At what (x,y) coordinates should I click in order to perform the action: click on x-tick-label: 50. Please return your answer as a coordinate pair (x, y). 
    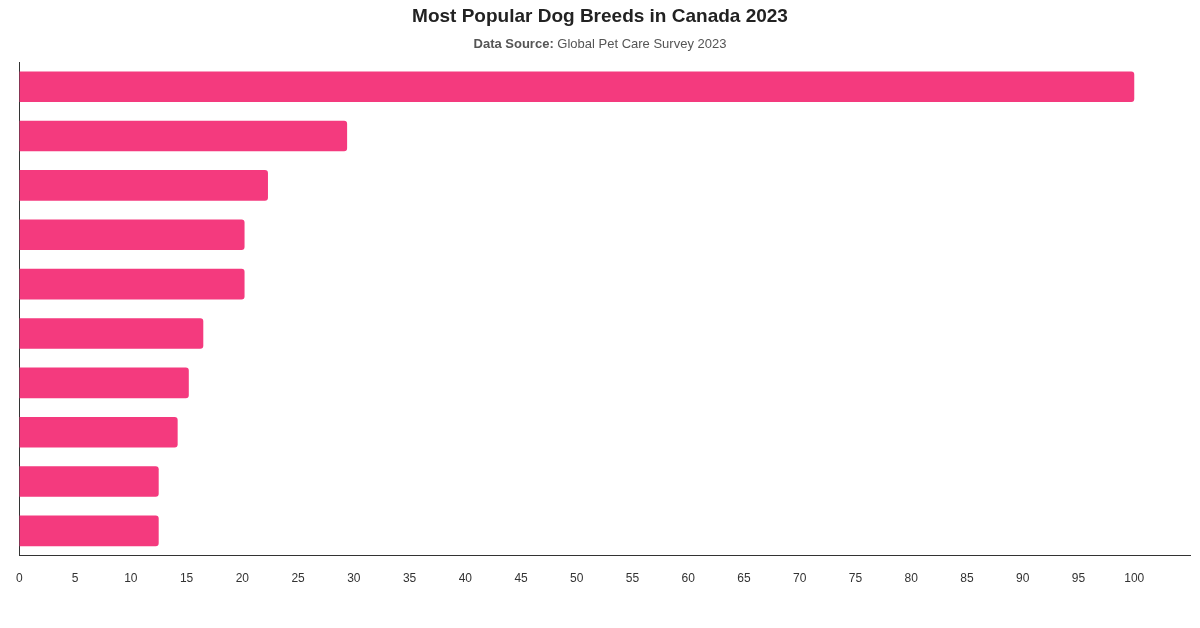
    Looking at the image, I should click on (577, 578).